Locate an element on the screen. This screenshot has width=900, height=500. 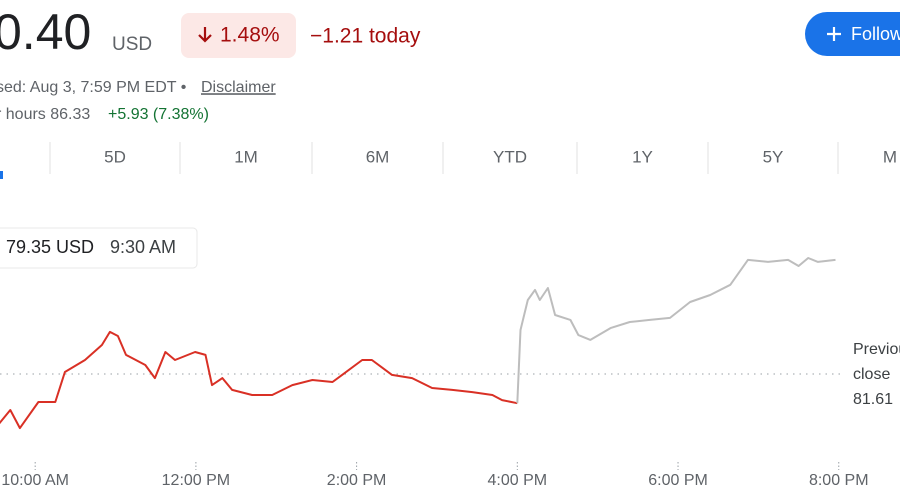
selected-tab-indicator is located at coordinates (1, 175).